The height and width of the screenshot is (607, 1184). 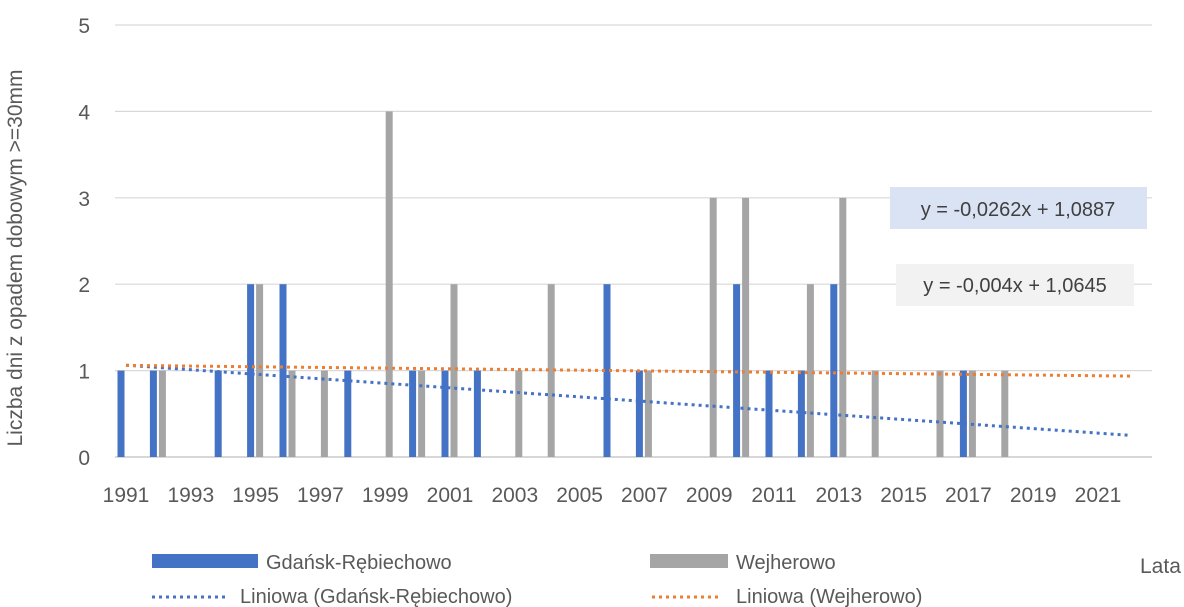 What do you see at coordinates (84, 199) in the screenshot?
I see `y-tick-label: 3` at bounding box center [84, 199].